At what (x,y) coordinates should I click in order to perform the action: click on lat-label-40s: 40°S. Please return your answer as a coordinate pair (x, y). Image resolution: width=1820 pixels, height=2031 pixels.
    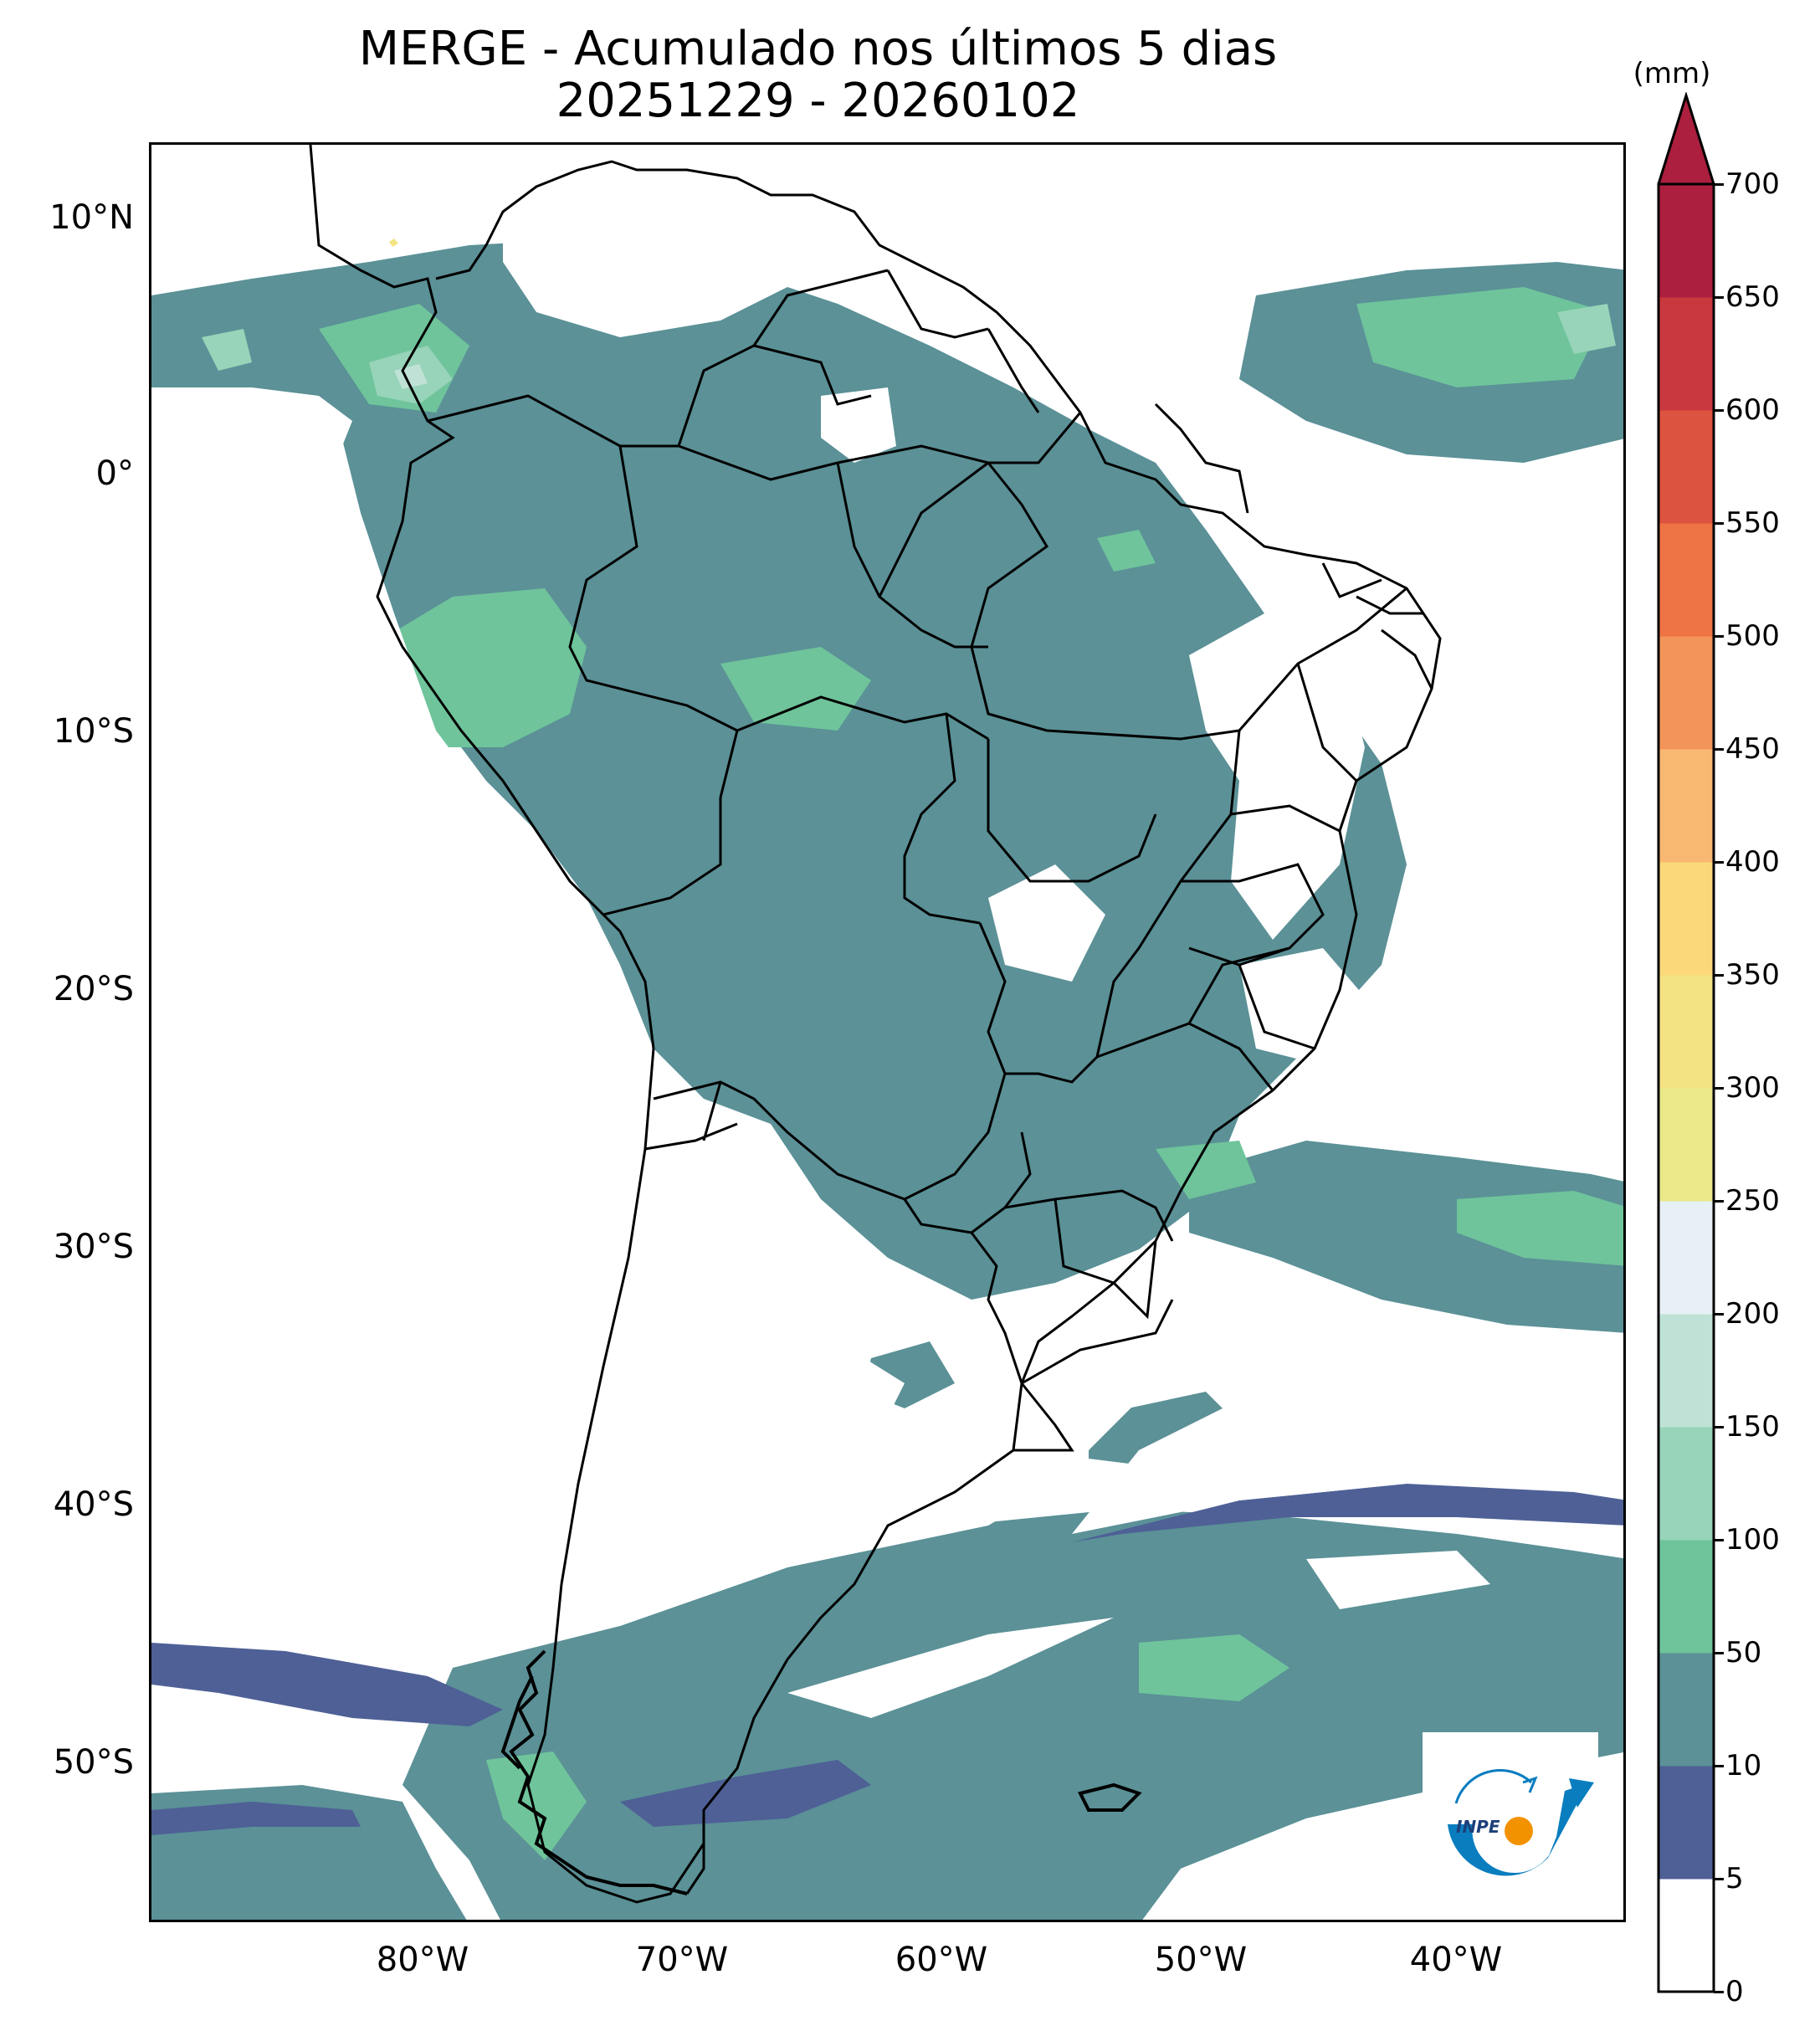
    Looking at the image, I should click on (93, 1505).